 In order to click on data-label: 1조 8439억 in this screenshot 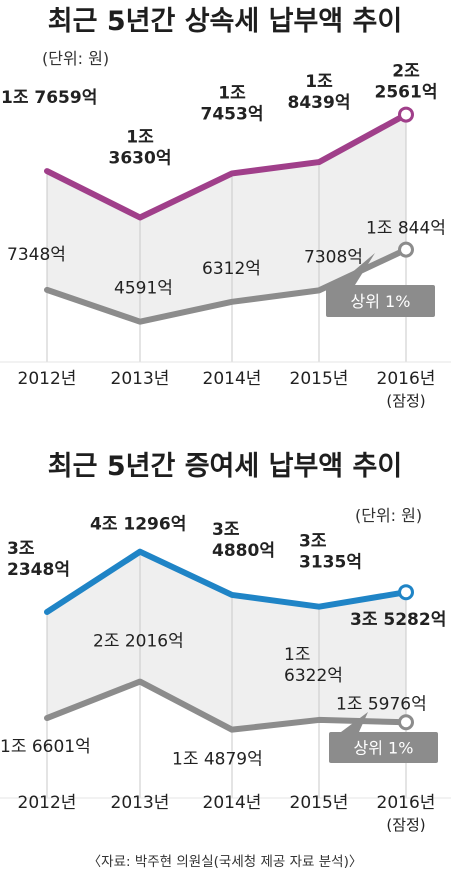, I will do `click(319, 92)`.